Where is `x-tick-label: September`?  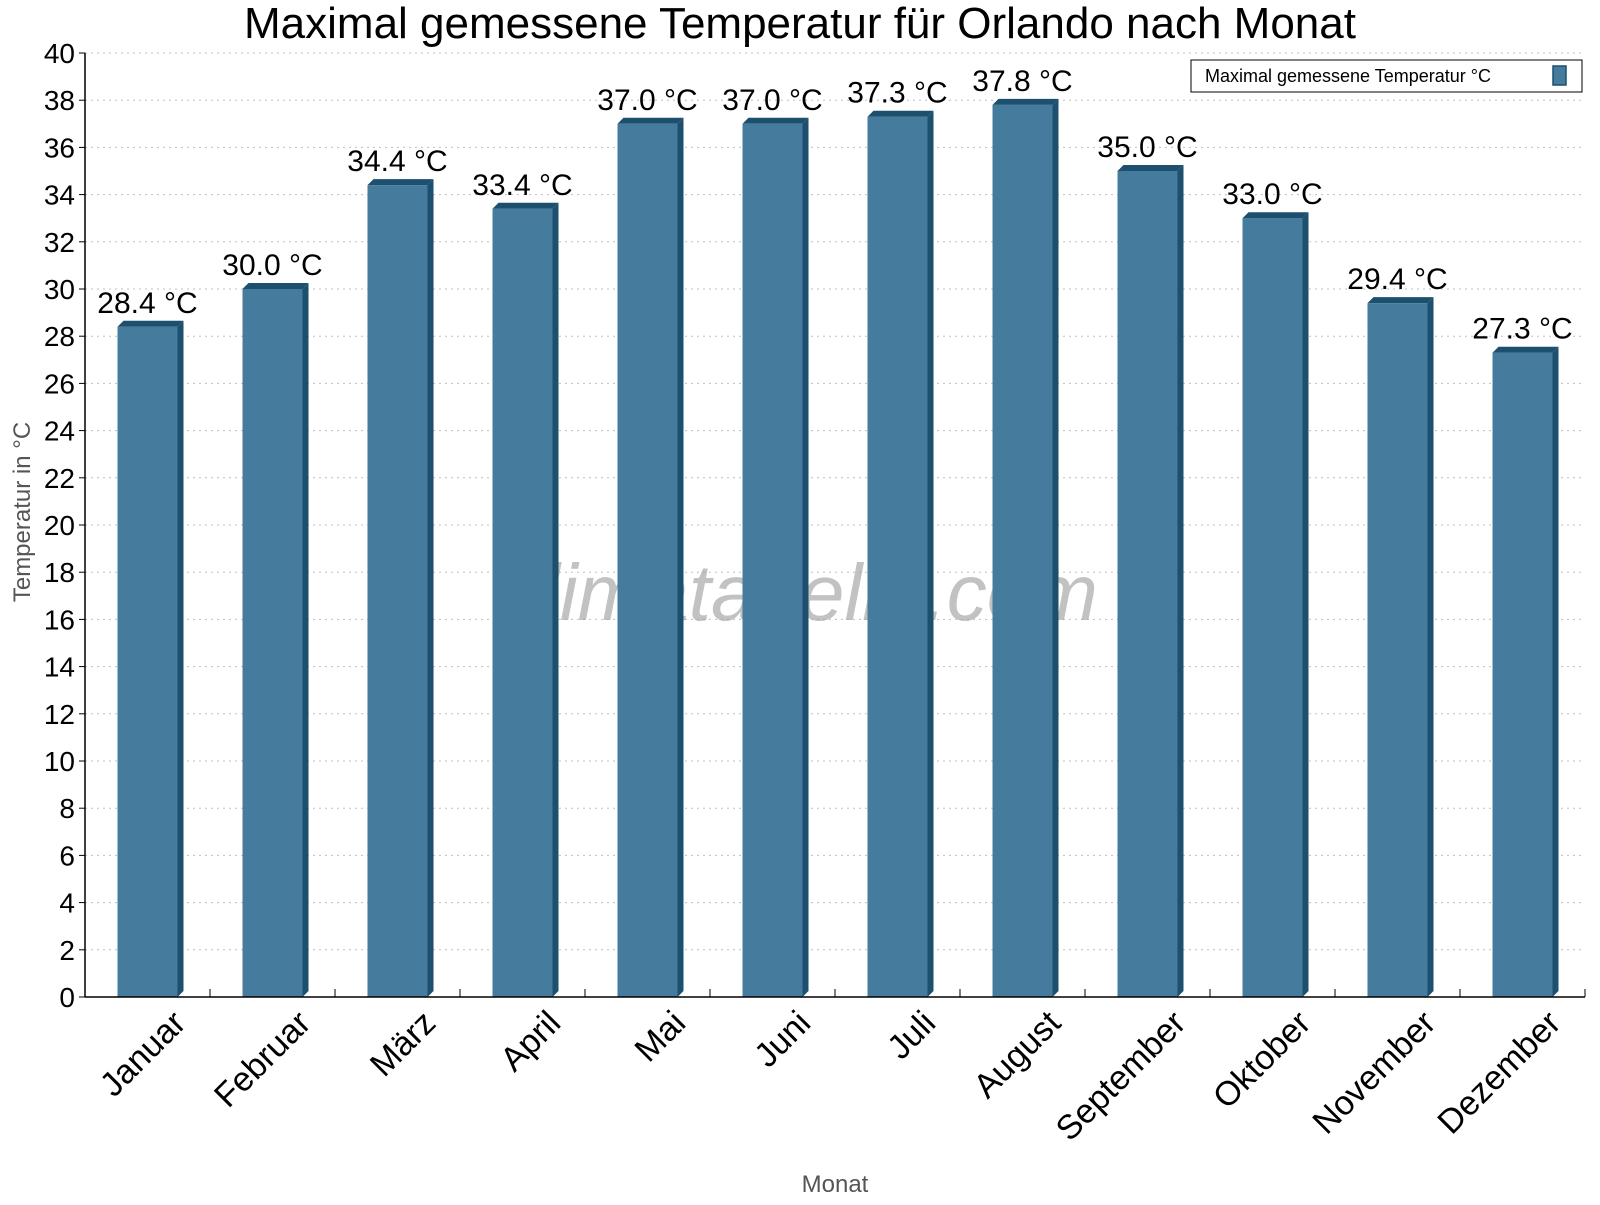 x-tick-label: September is located at coordinates (1121, 1076).